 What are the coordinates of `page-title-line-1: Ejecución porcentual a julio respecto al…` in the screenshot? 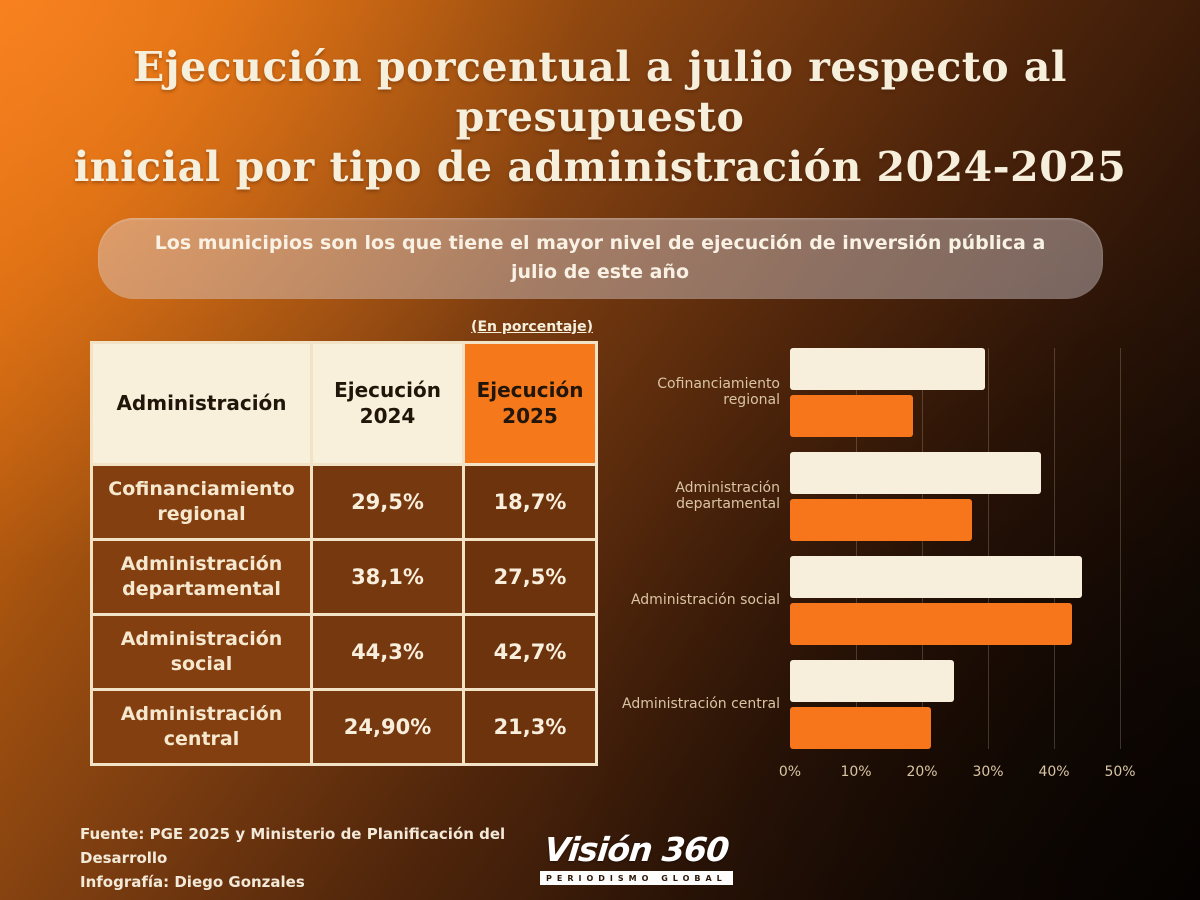 It's located at (600, 92).